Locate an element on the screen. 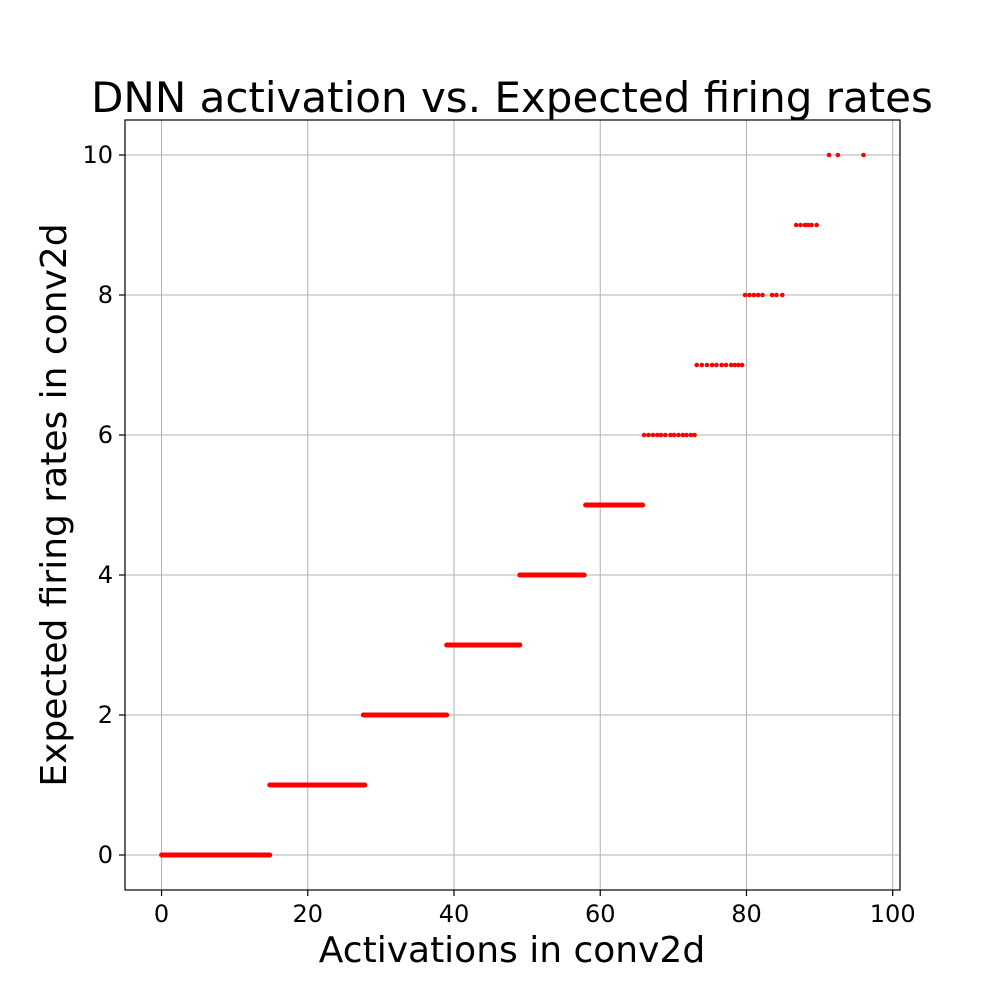 The image size is (1000, 1000). y-axis-label: Expected firing rates in conv2d is located at coordinates (54, 504).